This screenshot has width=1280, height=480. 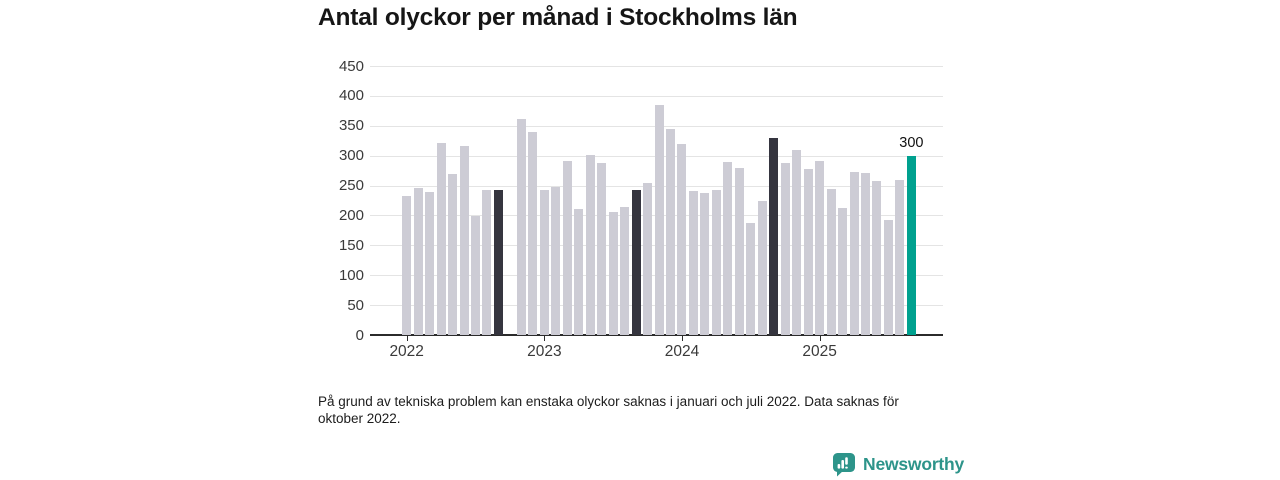 What do you see at coordinates (359, 335) in the screenshot?
I see `y-axis-label-0: 0` at bounding box center [359, 335].